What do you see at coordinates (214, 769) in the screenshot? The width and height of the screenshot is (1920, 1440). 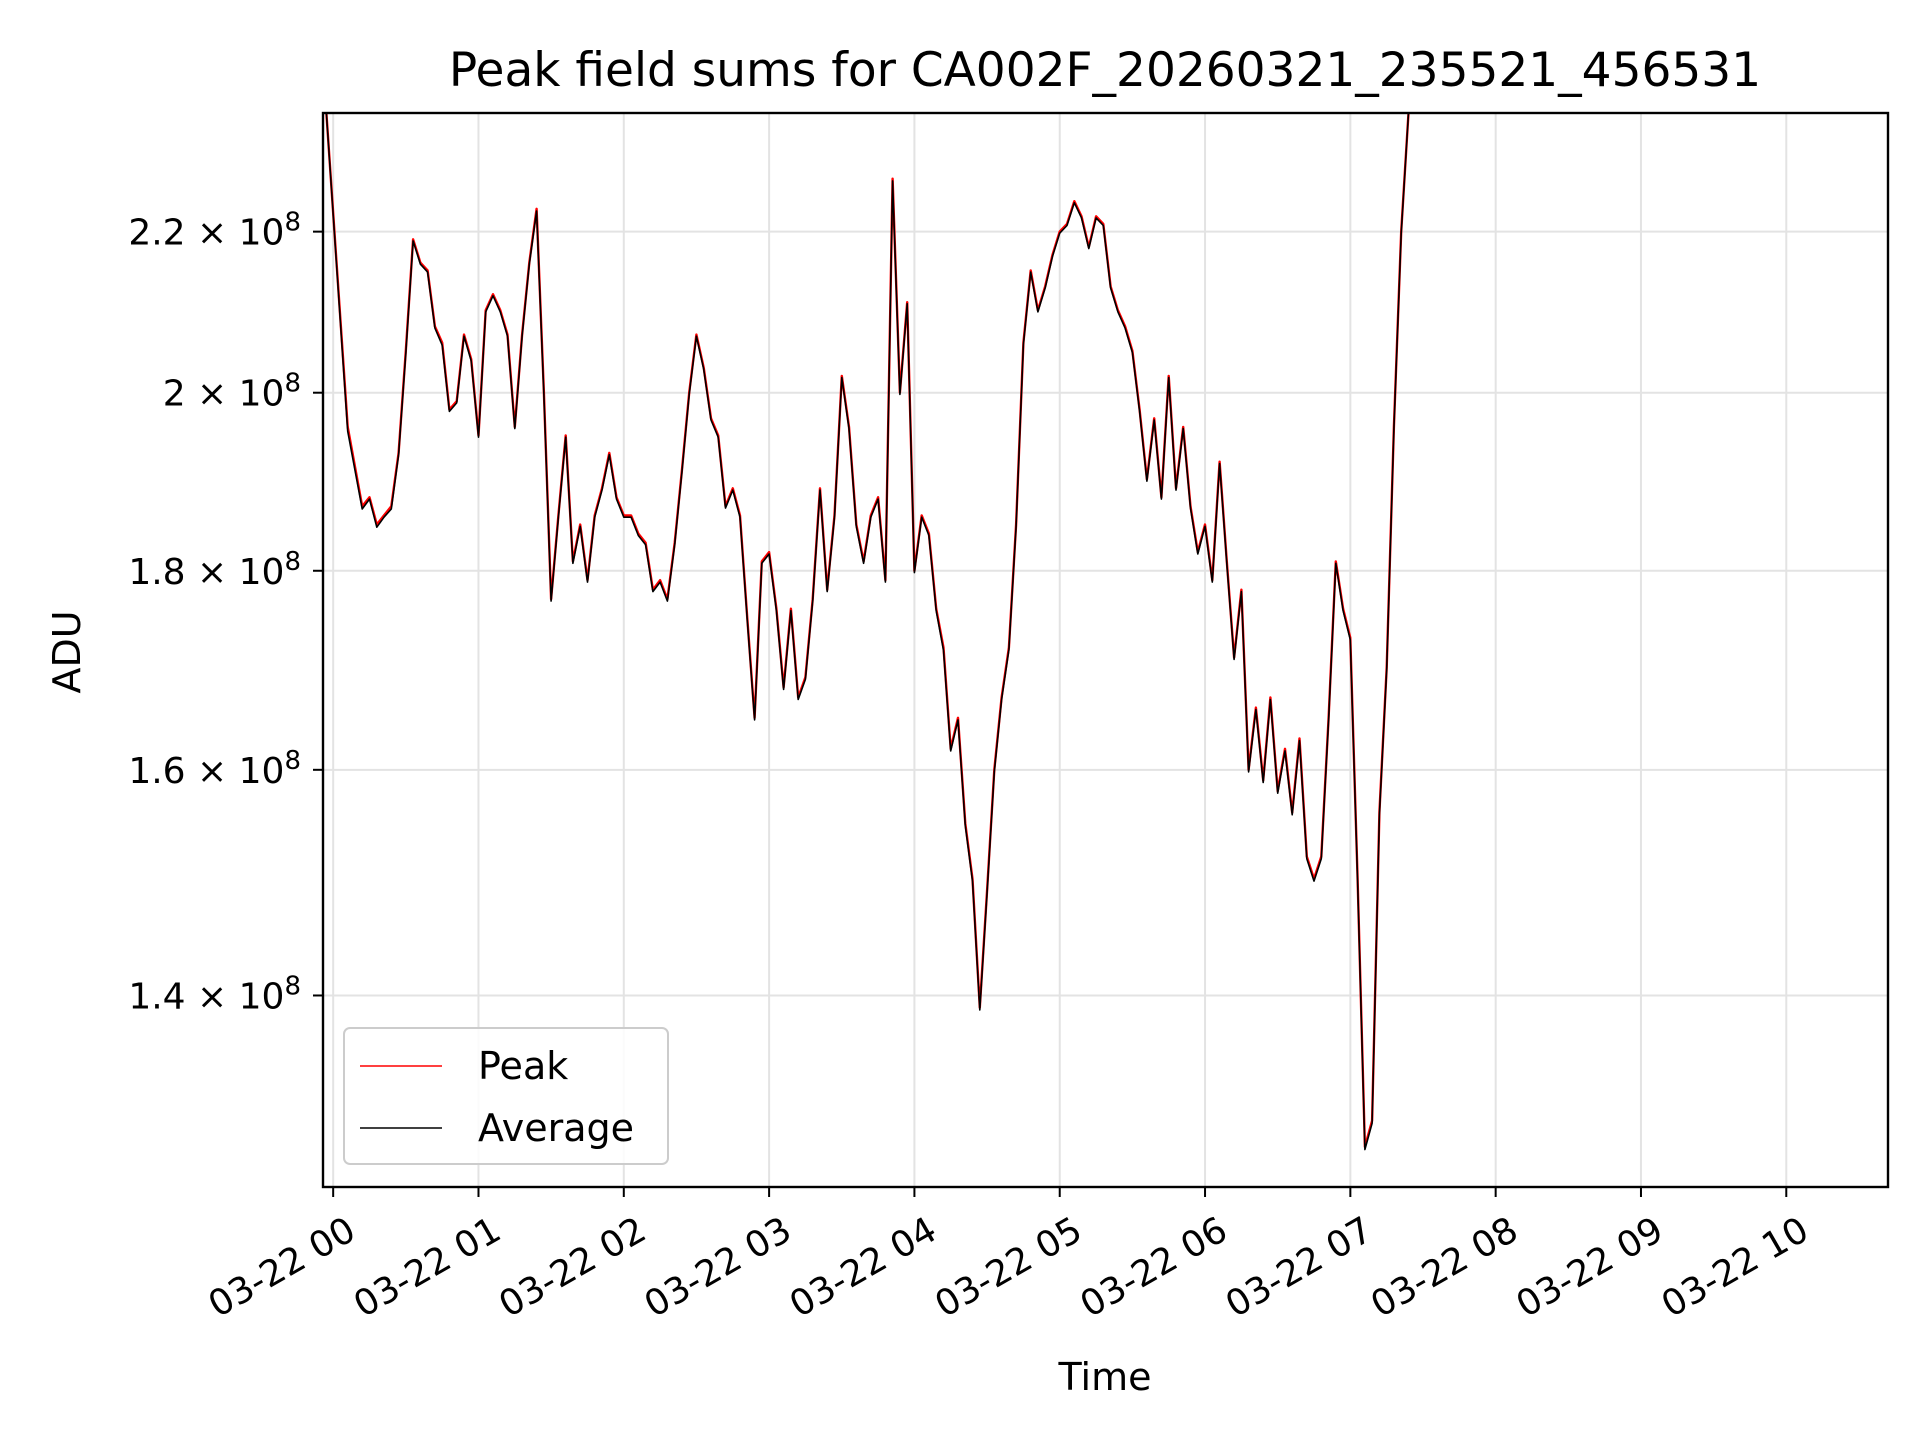 I see `y-tick-label: 1.6 × 108` at bounding box center [214, 769].